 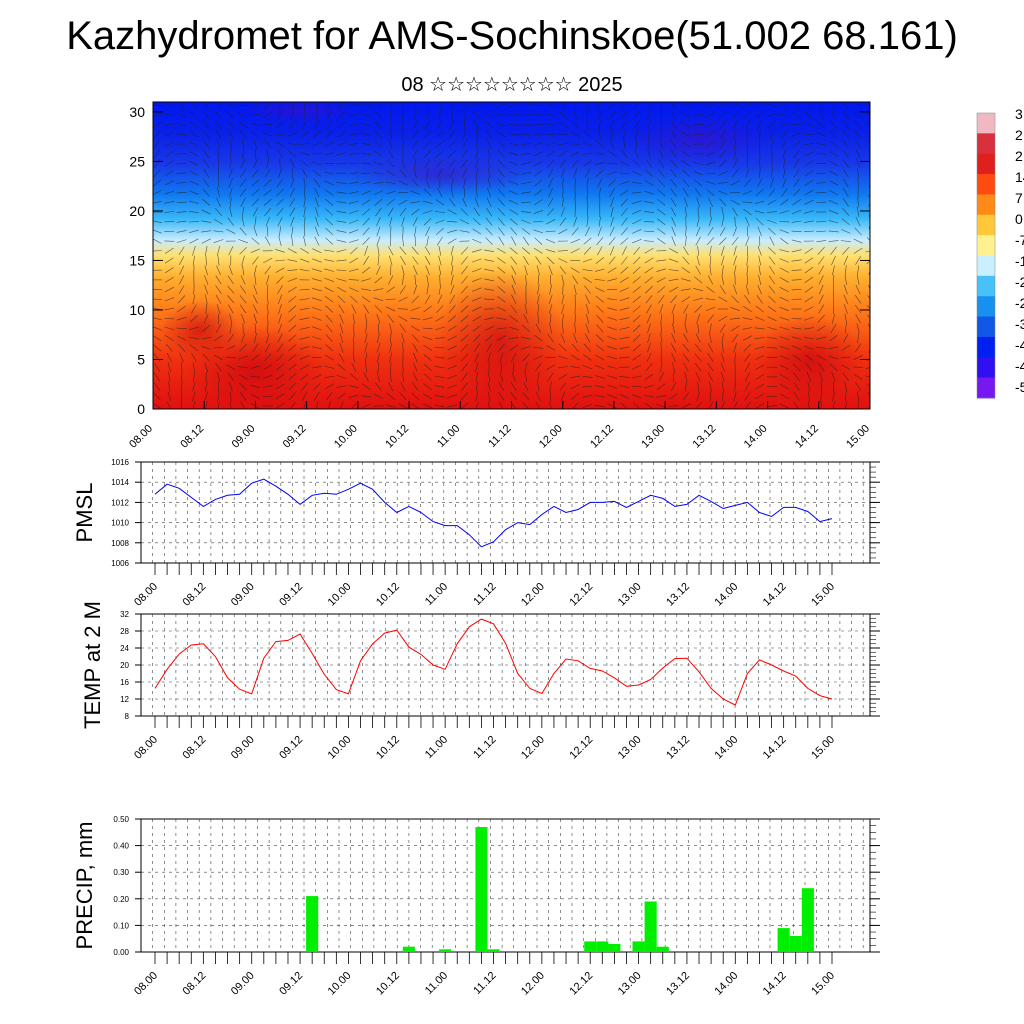 What do you see at coordinates (1019, 198) in the screenshot?
I see `colorbar-label: 7` at bounding box center [1019, 198].